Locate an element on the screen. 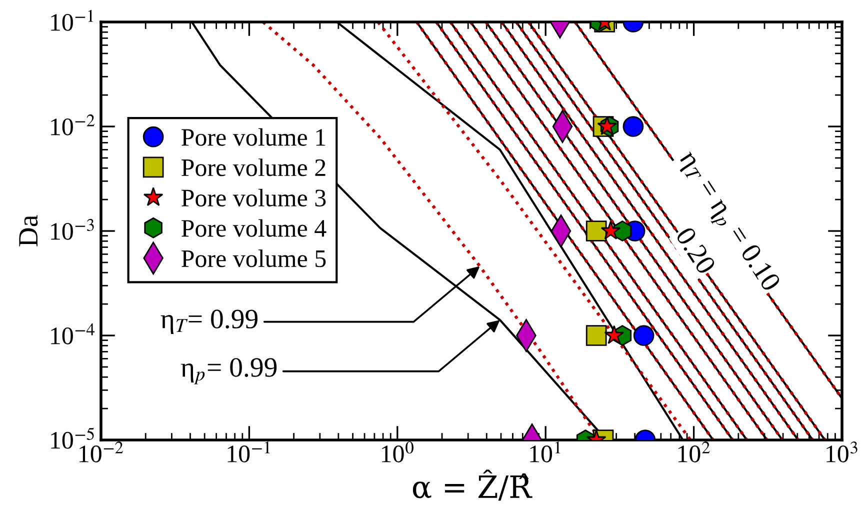  annotation: η$_{T}$= 0.99 is located at coordinates (209, 322).